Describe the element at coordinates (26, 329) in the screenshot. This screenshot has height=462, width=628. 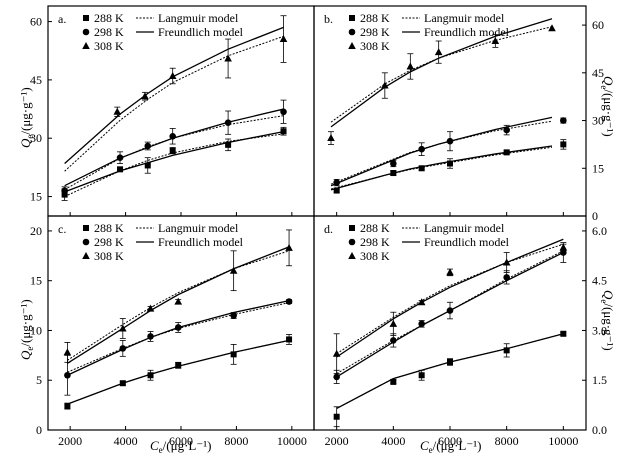
I see `y-axis-label-bottom-left: Qe/(μg·g⁻¹)` at that location.